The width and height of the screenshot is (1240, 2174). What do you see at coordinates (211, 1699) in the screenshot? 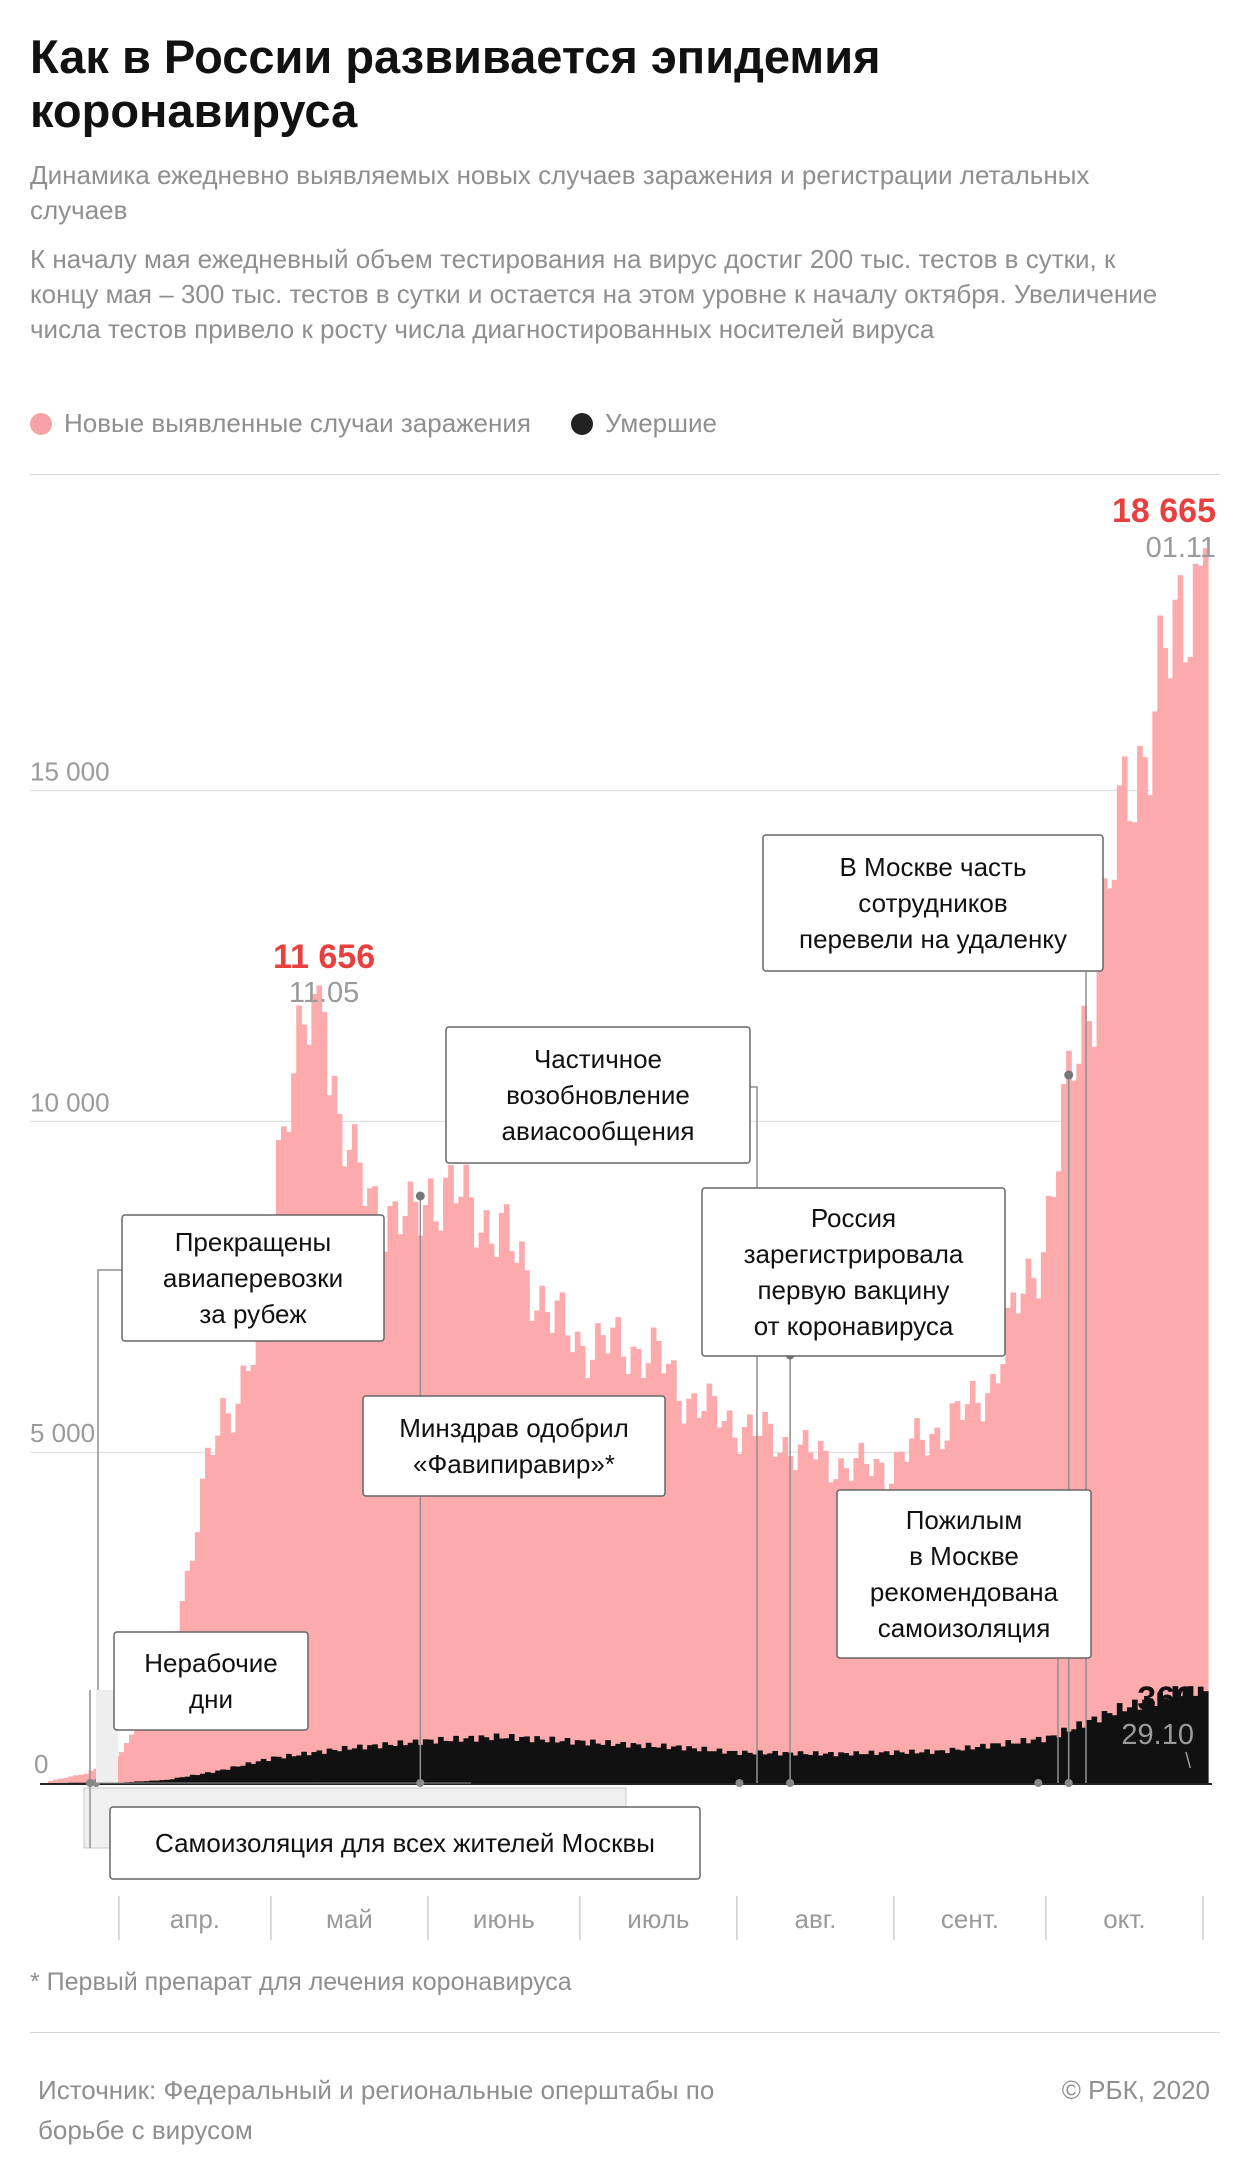
I see `annotation-text: дни` at bounding box center [211, 1699].